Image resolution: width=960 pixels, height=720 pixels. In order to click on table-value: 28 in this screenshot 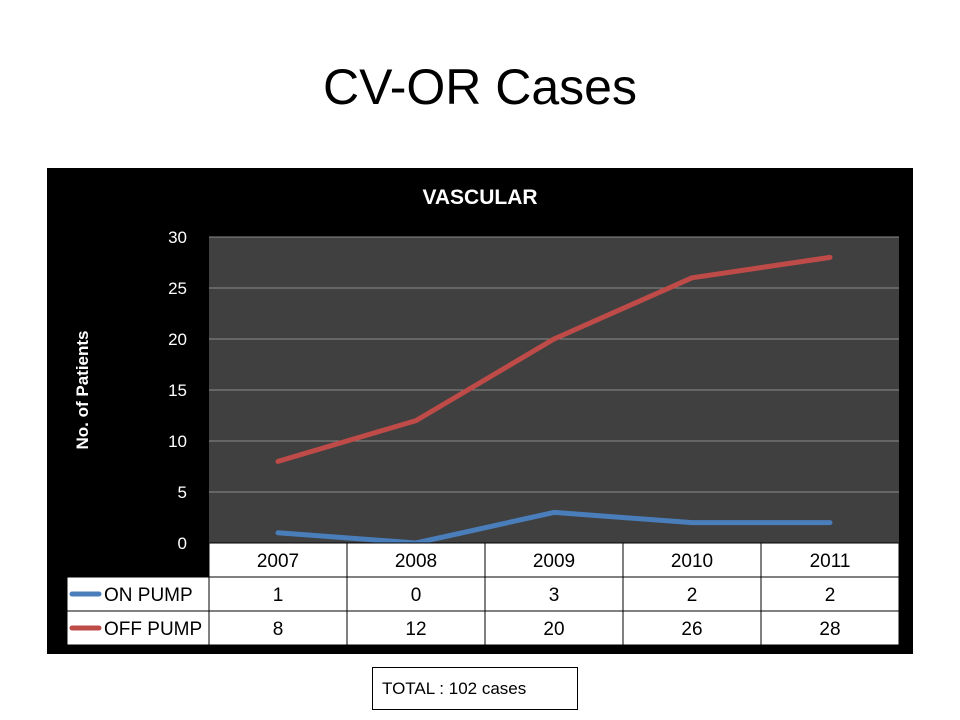, I will do `click(829, 629)`.